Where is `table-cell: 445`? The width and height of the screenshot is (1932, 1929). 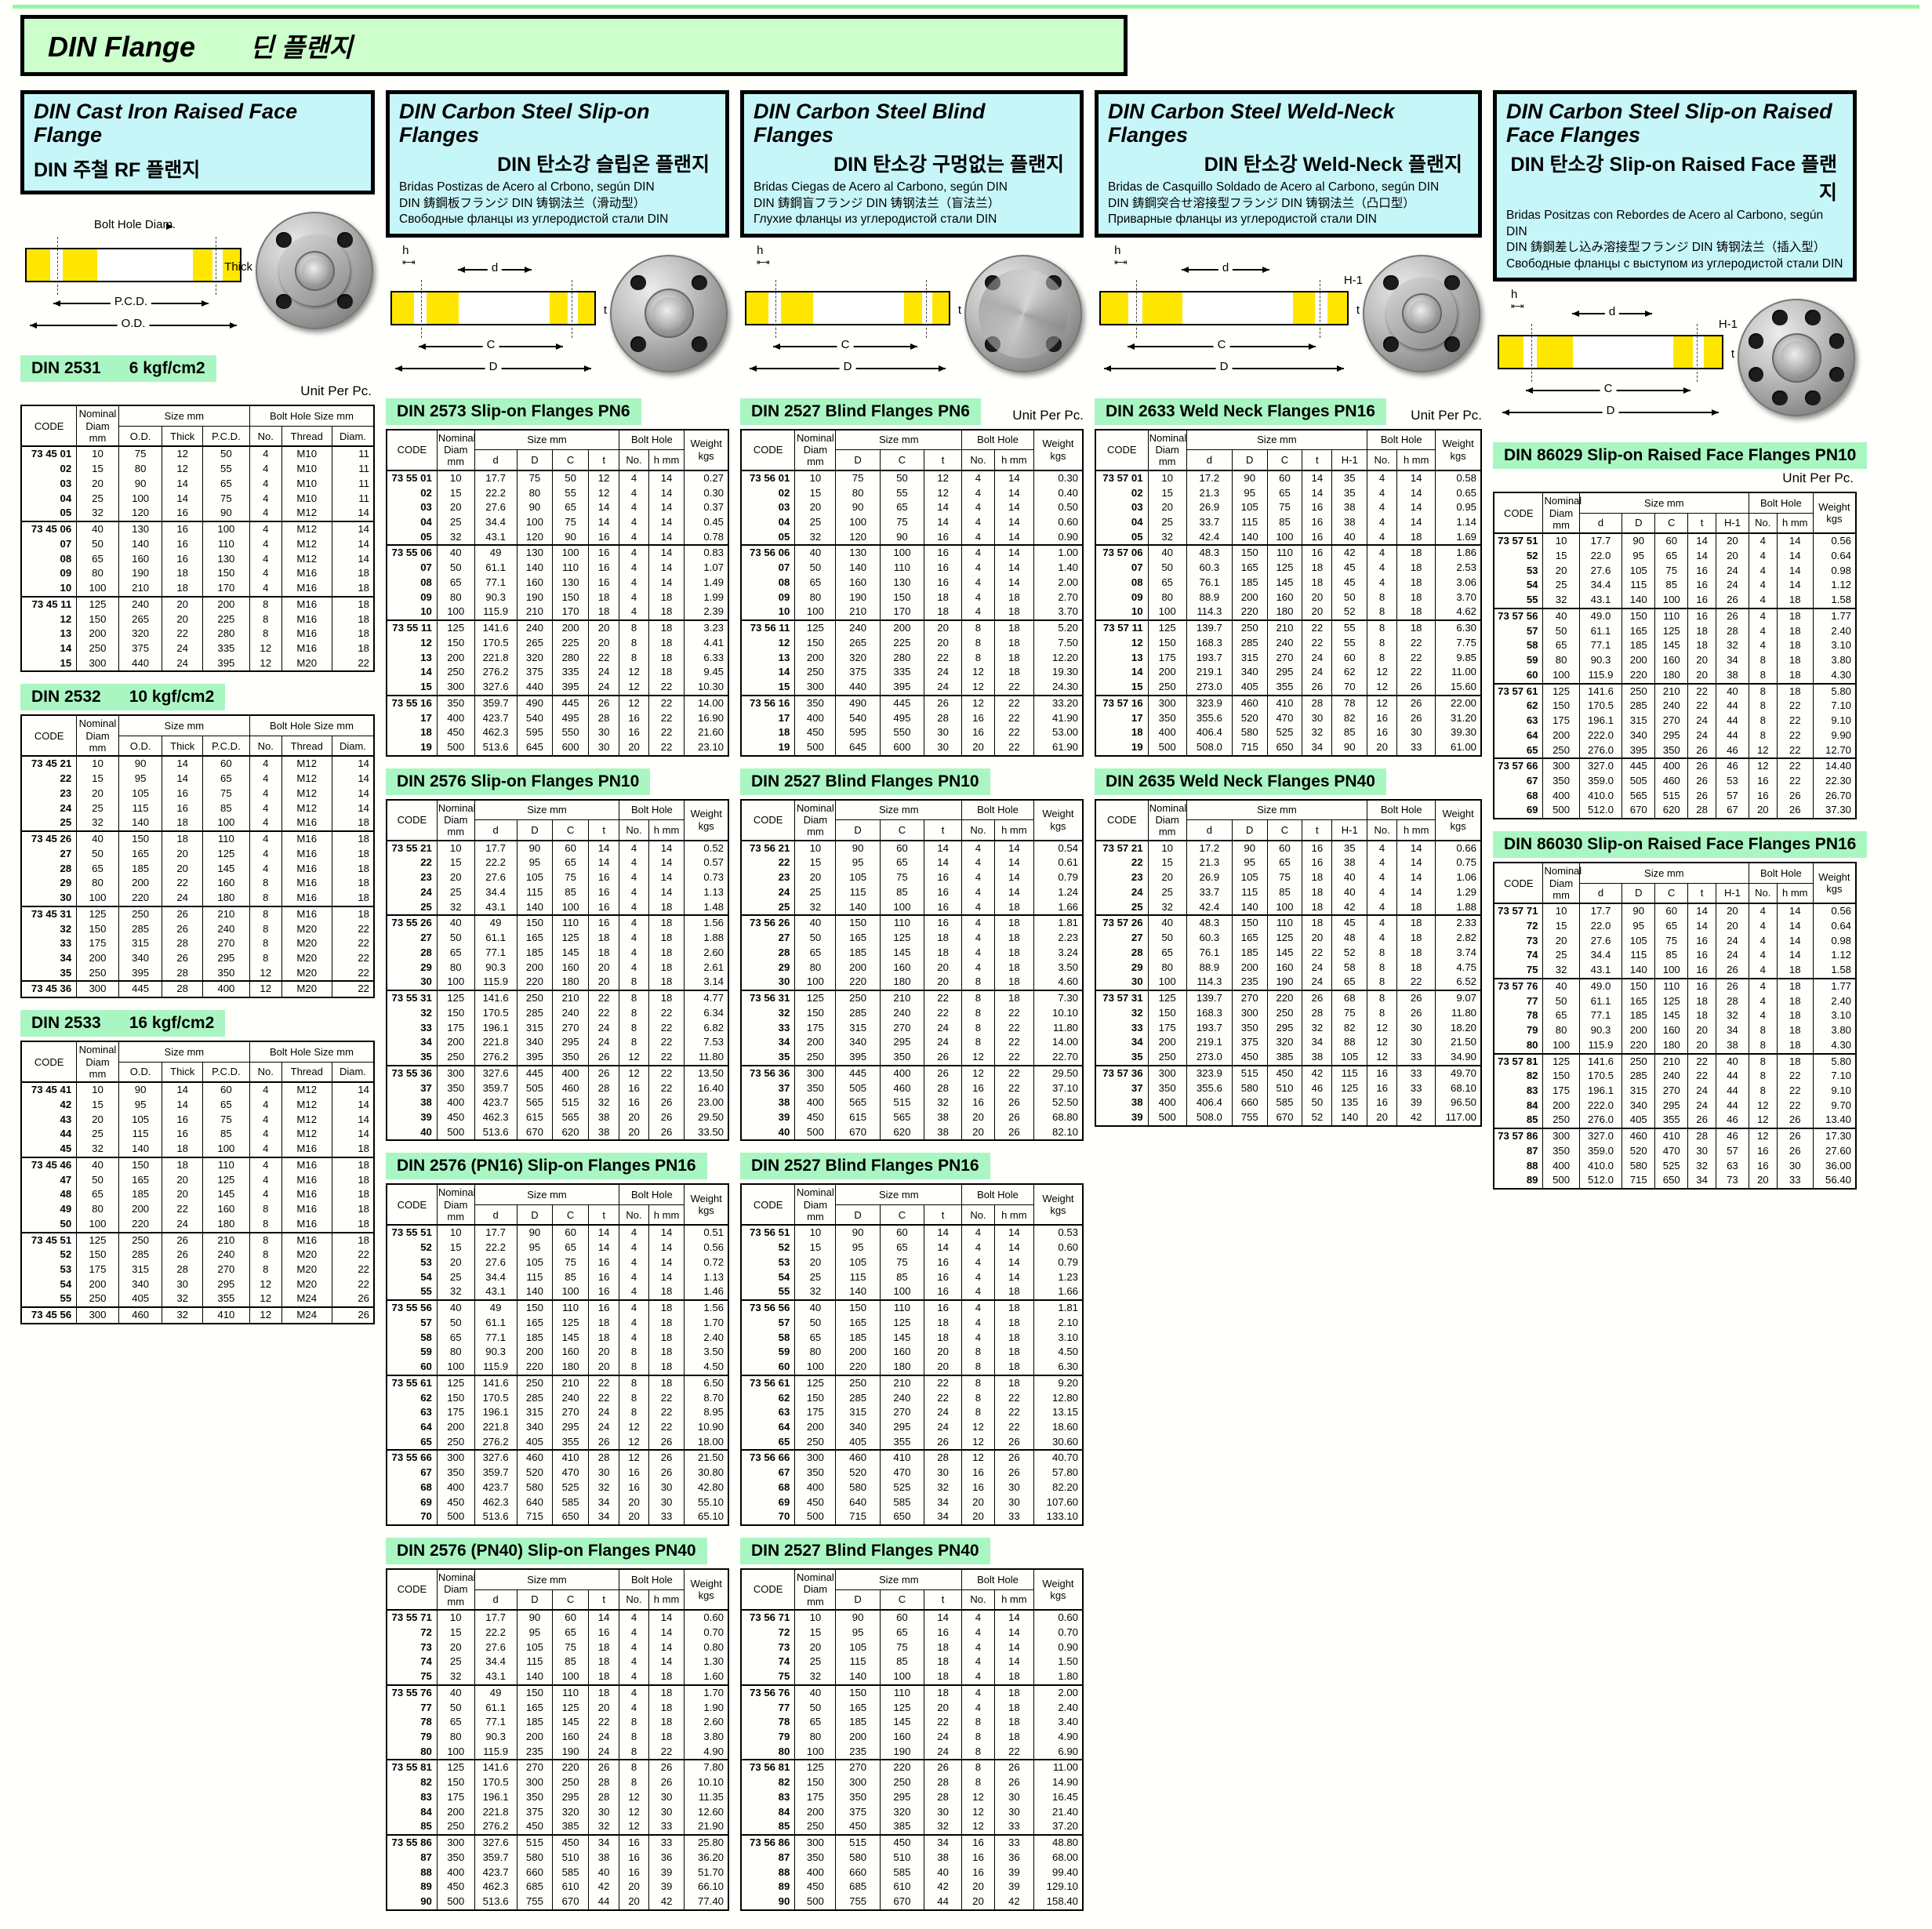
table-cell: 445 is located at coordinates (140, 989).